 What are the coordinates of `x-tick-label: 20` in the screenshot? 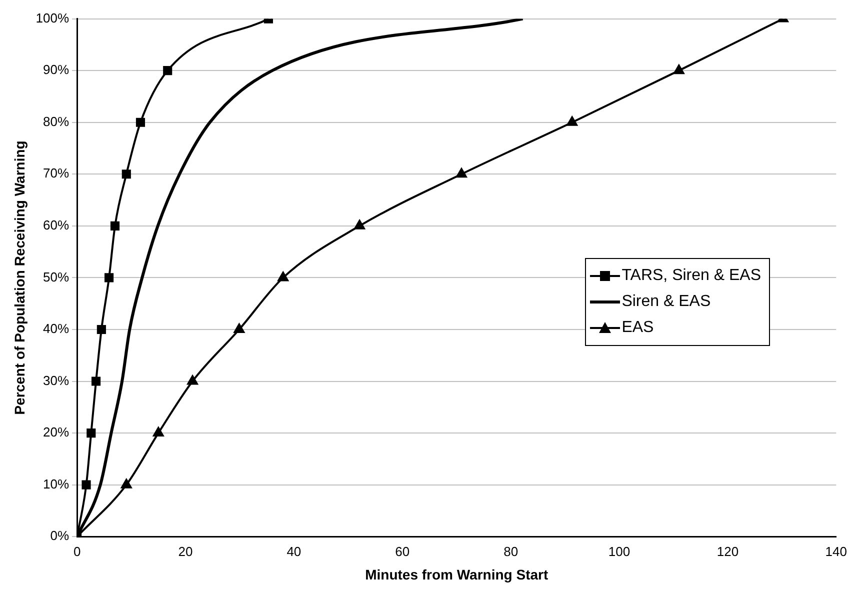 It's located at (185, 551).